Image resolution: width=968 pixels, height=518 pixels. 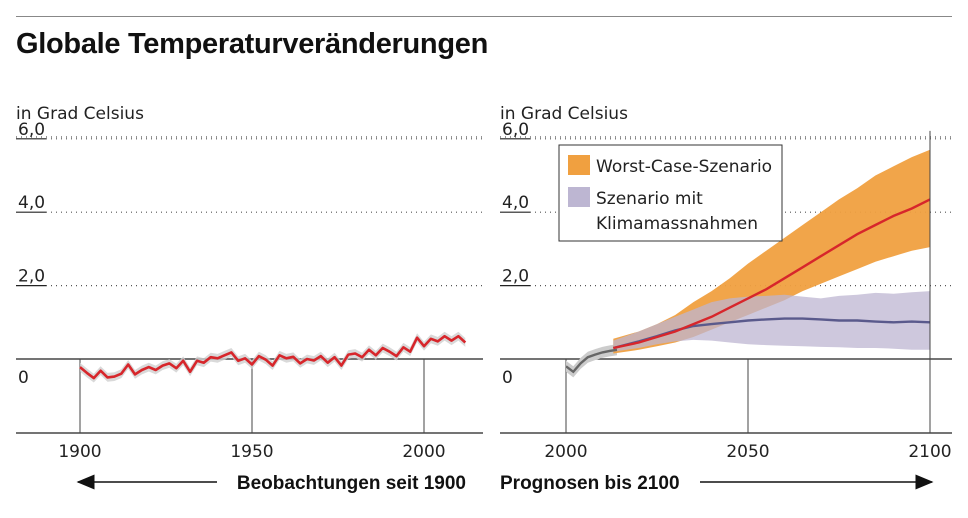 I want to click on page-title: Globale Temperaturveränderungen, so click(x=252, y=44).